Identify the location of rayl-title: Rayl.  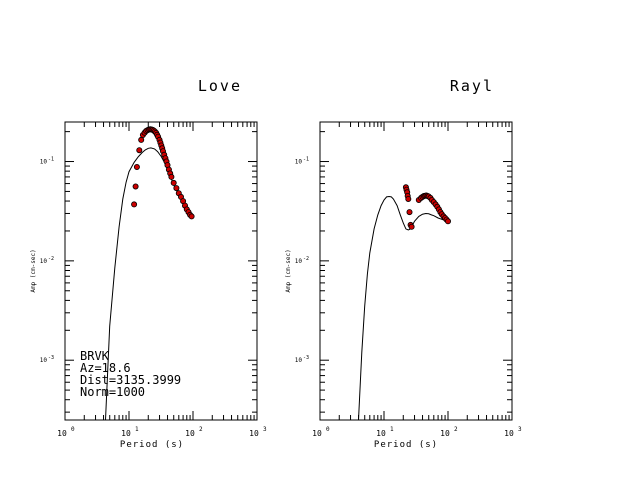
(472, 86).